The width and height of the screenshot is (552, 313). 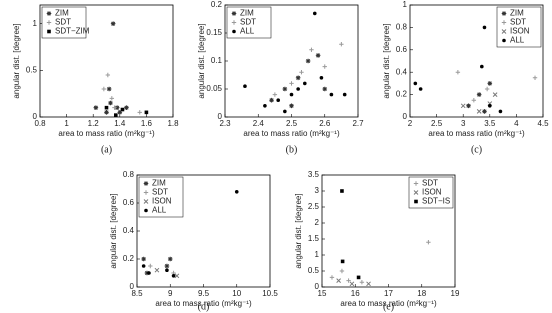 What do you see at coordinates (62, 13) in the screenshot?
I see `legend-label: ZIM` at bounding box center [62, 13].